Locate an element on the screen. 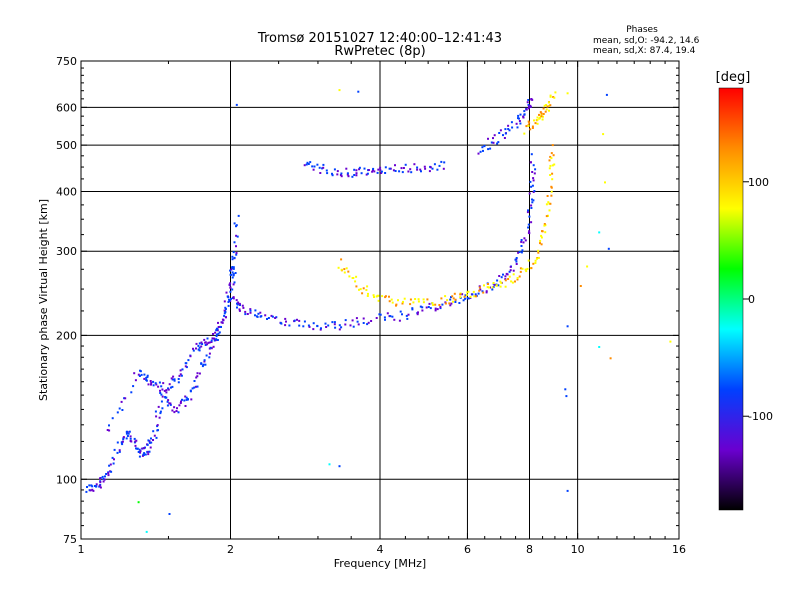  x-tick-label: 2 is located at coordinates (230, 549).